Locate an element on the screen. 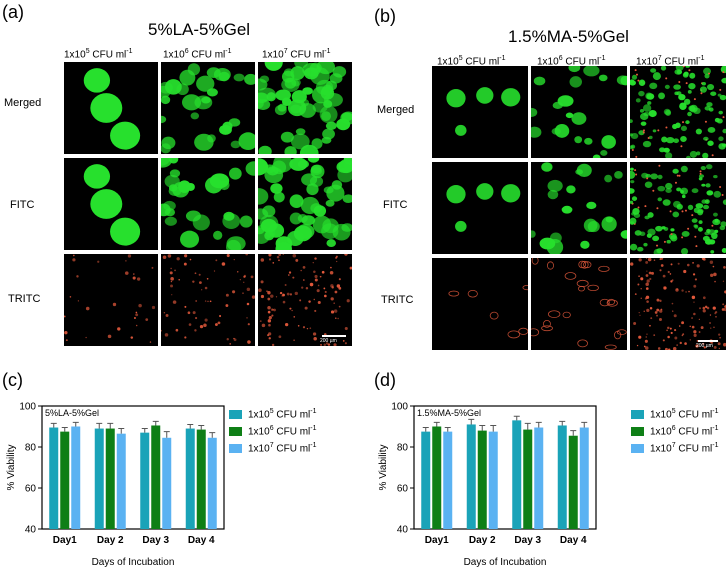  legend-item-1e6: 1x106 CFU ml-1 is located at coordinates (273, 431).